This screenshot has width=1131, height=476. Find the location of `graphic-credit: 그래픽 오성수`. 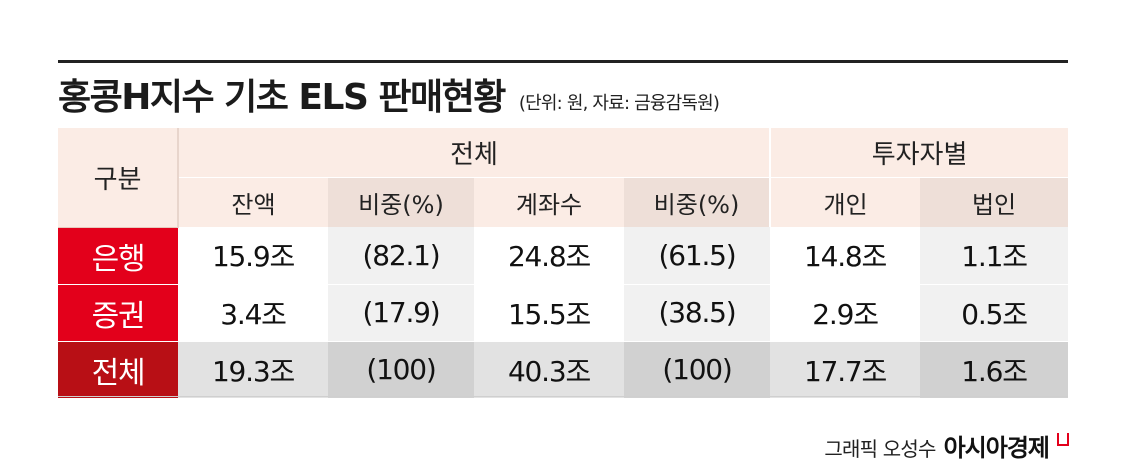

graphic-credit: 그래픽 오성수 is located at coordinates (880, 449).